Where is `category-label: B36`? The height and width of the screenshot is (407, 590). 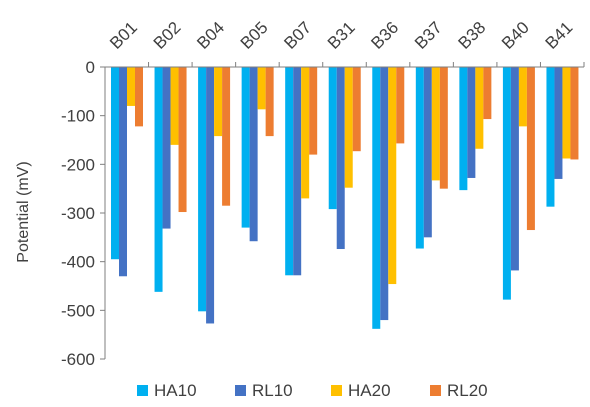 category-label: B36 is located at coordinates (384, 35).